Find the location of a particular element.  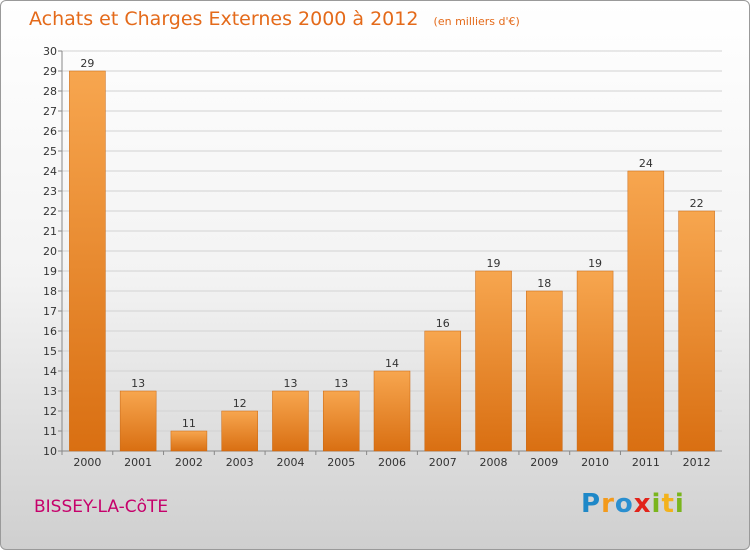

data-label-2010: 19 is located at coordinates (595, 263).